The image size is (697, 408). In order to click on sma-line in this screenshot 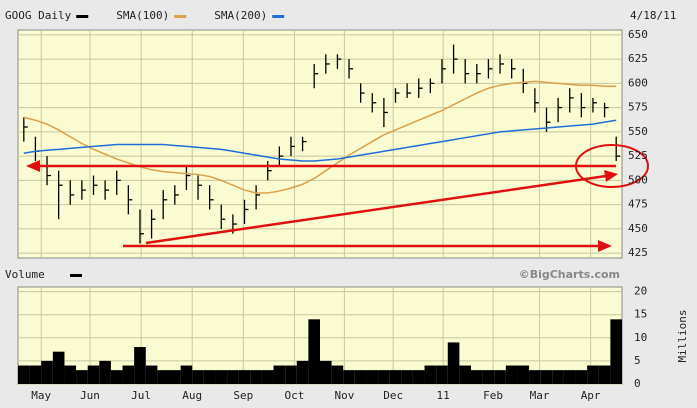, I will do `click(320, 140)`.